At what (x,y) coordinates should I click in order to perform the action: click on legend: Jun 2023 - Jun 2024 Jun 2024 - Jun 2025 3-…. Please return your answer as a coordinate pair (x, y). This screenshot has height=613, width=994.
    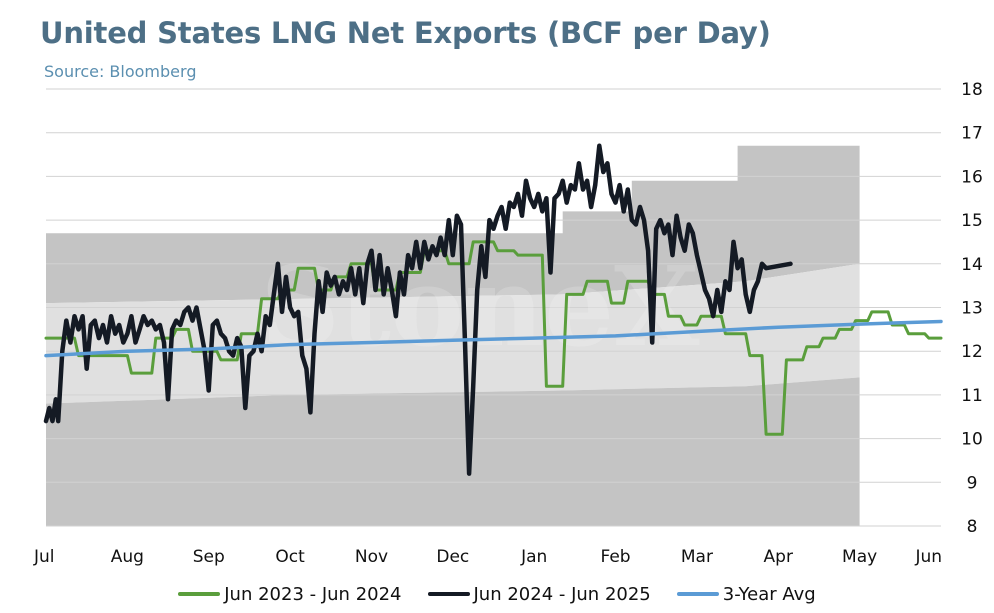
    Looking at the image, I should click on (497, 594).